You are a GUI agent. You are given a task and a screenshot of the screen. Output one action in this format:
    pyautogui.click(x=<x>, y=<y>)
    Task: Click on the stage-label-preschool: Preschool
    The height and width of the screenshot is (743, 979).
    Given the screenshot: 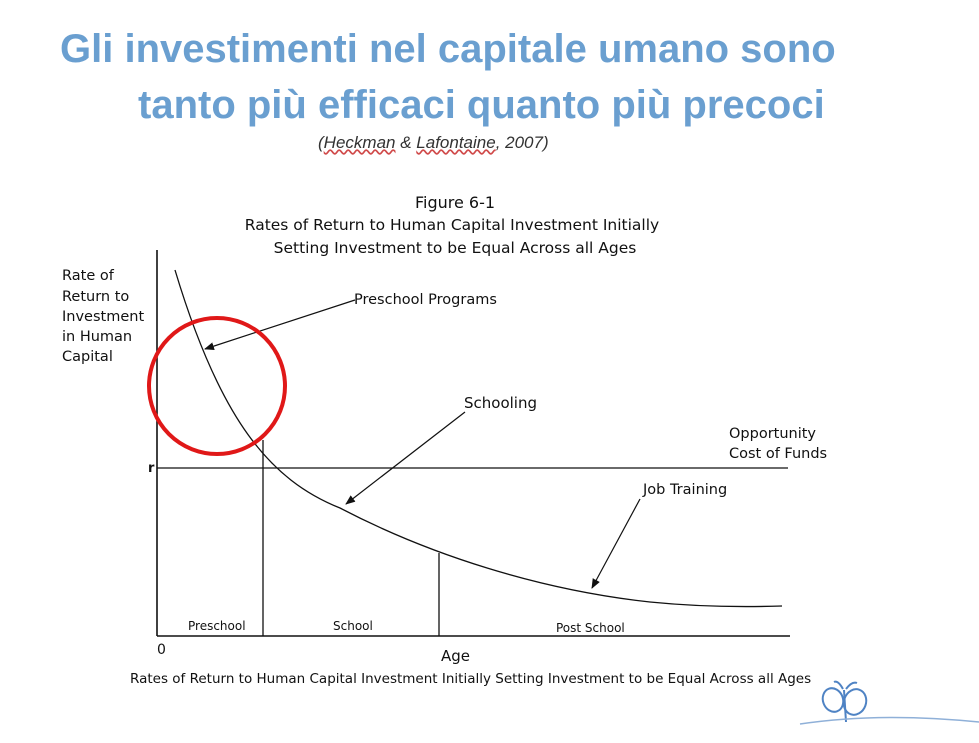 What is the action you would take?
    pyautogui.click(x=217, y=626)
    